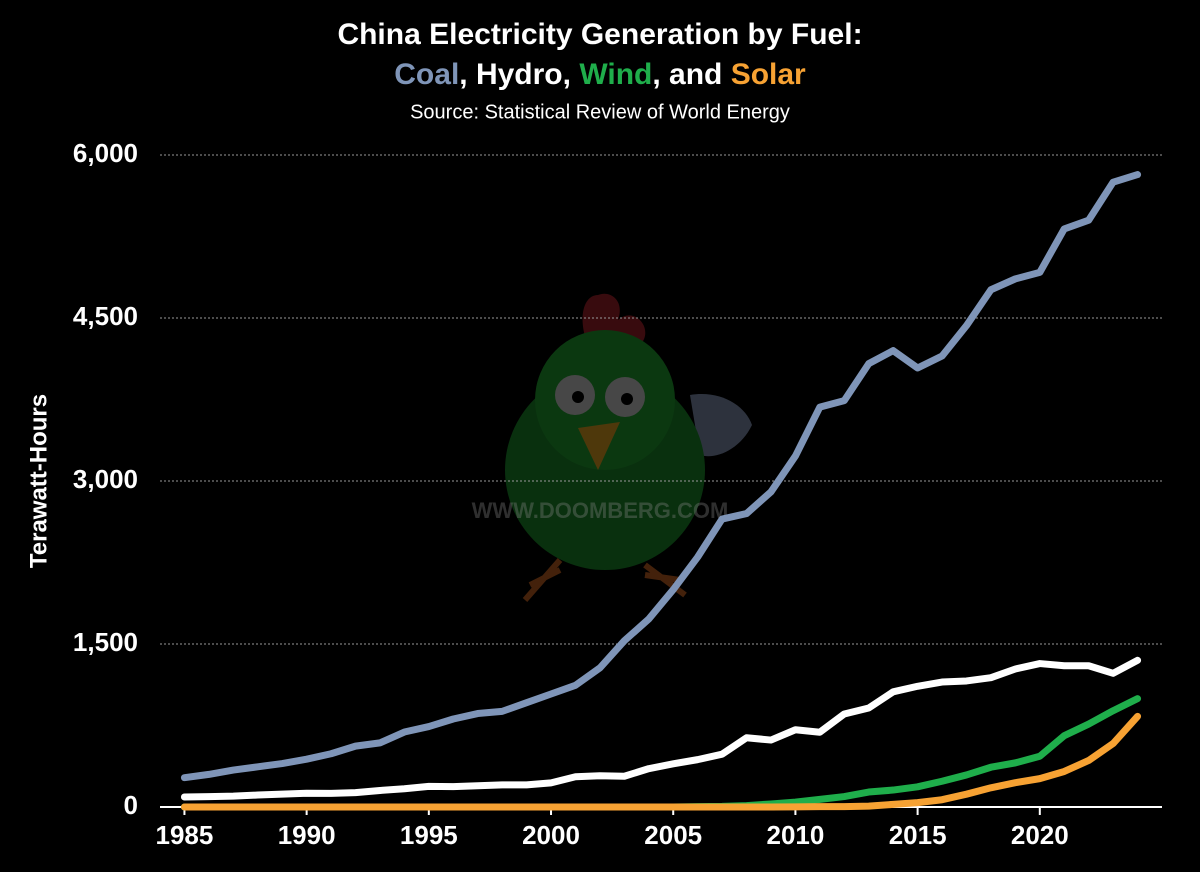 The image size is (1200, 872). Describe the element at coordinates (628, 447) in the screenshot. I see `watermark-logo` at that location.